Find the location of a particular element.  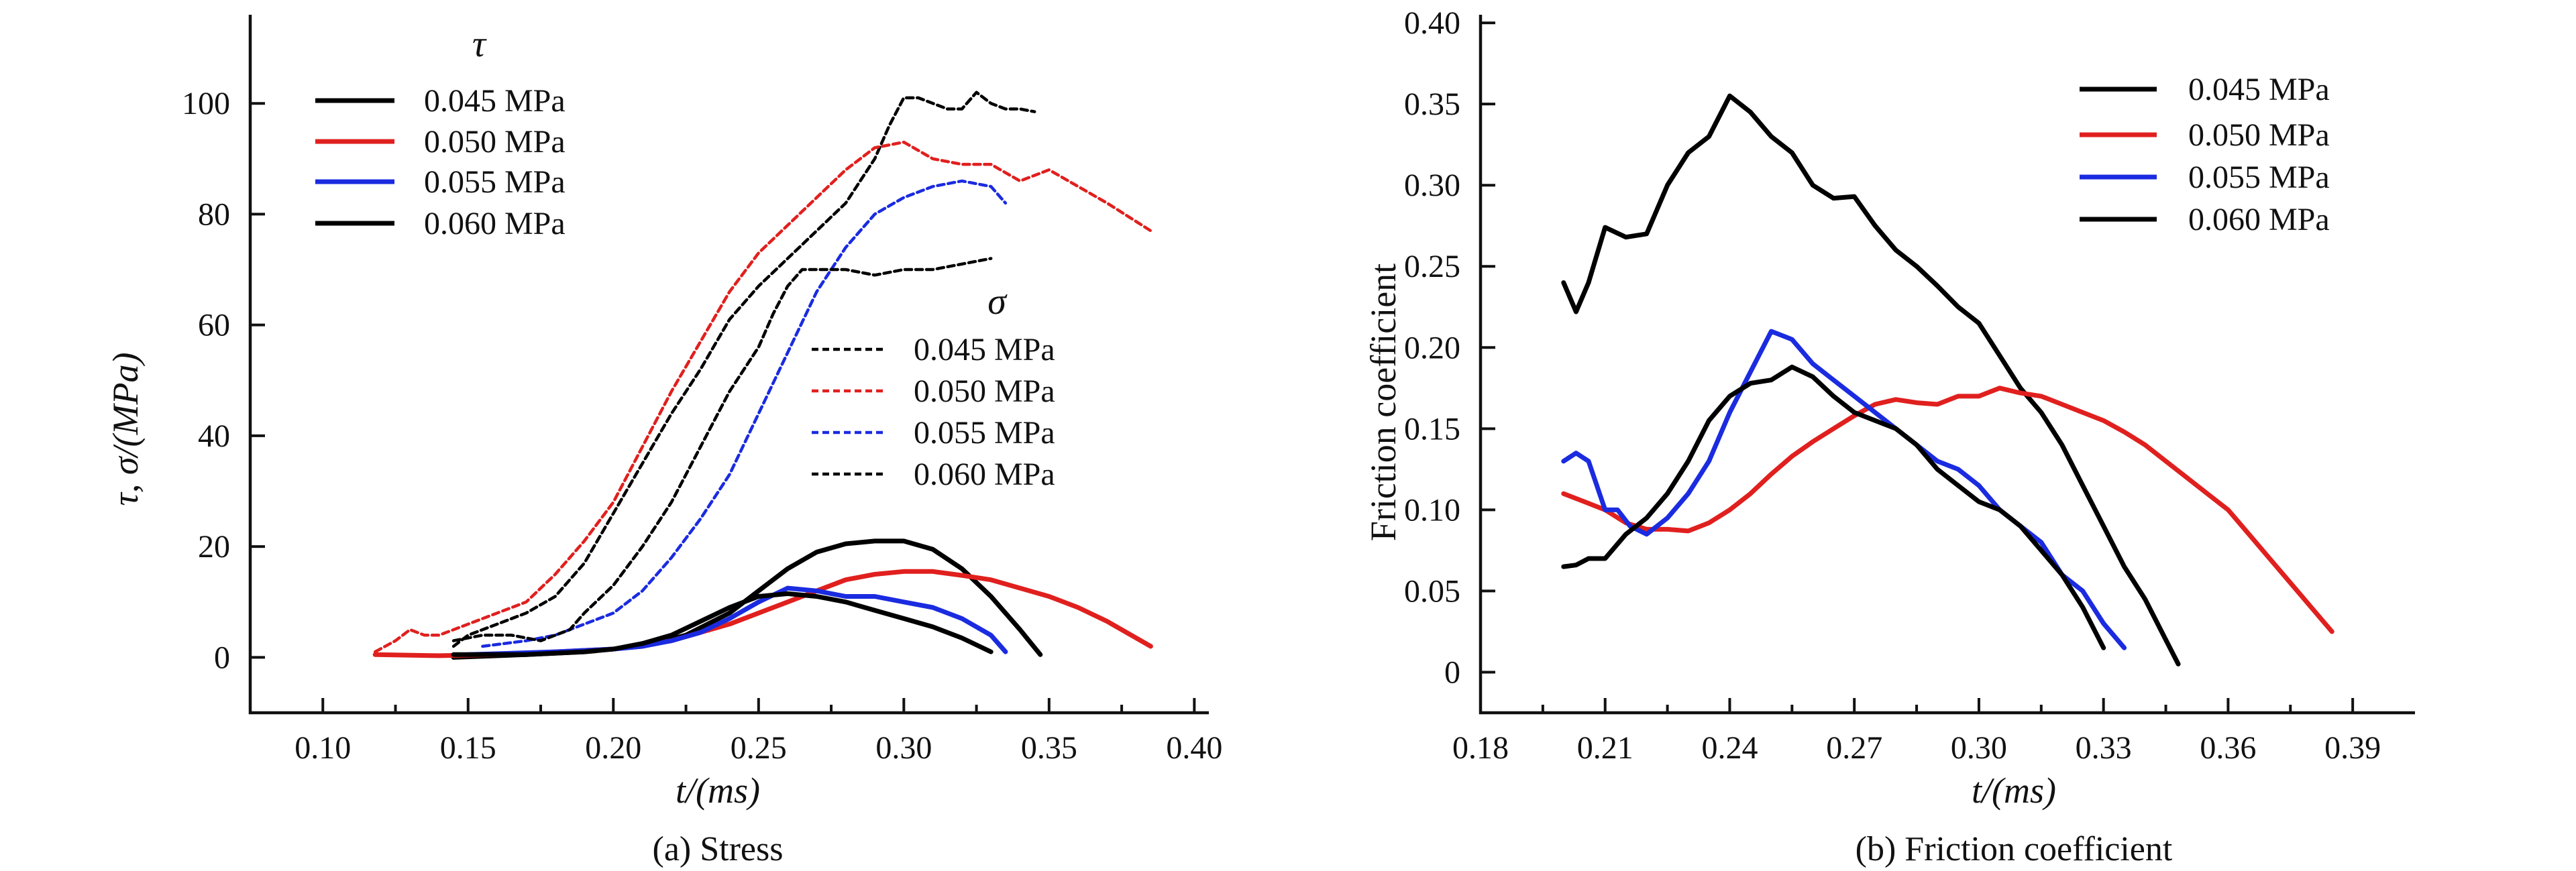

stress-xtick-label: 0.10 is located at coordinates (322, 748).